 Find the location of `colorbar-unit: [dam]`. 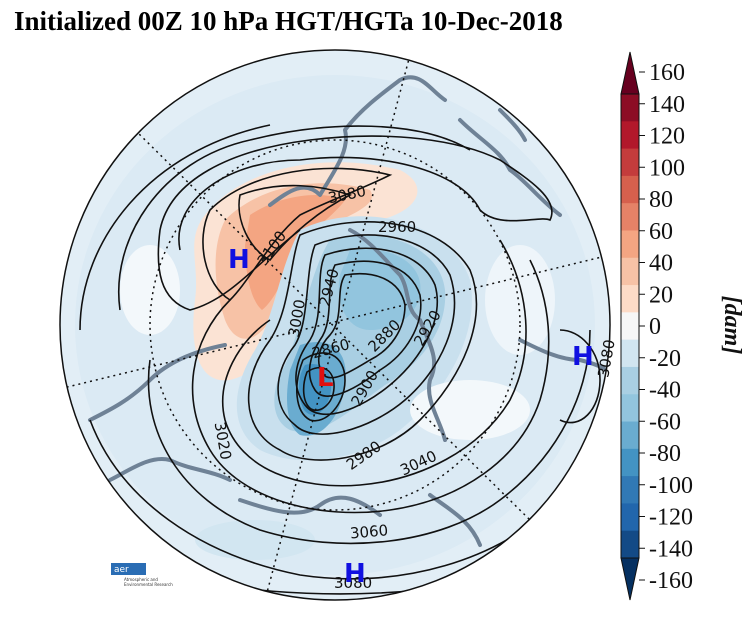

colorbar-unit: [dam] is located at coordinates (732, 325).